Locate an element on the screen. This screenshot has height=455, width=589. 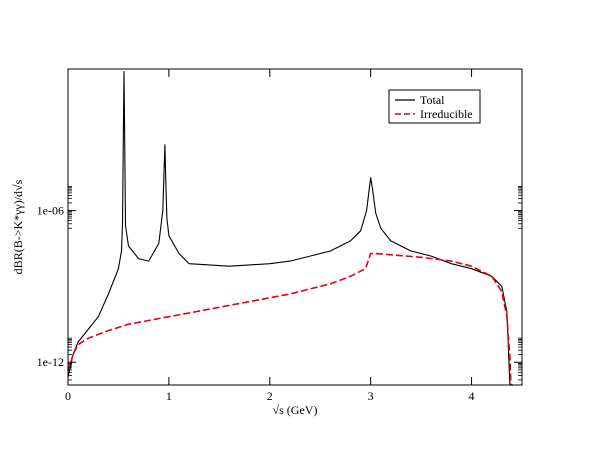
legend-label-irreducible: Irreducible is located at coordinates (446, 114).